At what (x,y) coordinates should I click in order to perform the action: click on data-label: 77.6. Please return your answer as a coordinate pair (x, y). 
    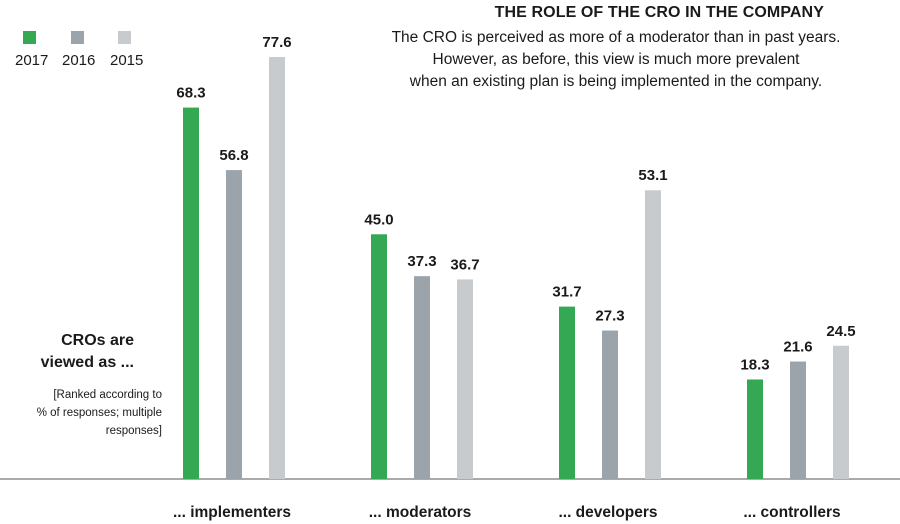
    Looking at the image, I should click on (276, 42).